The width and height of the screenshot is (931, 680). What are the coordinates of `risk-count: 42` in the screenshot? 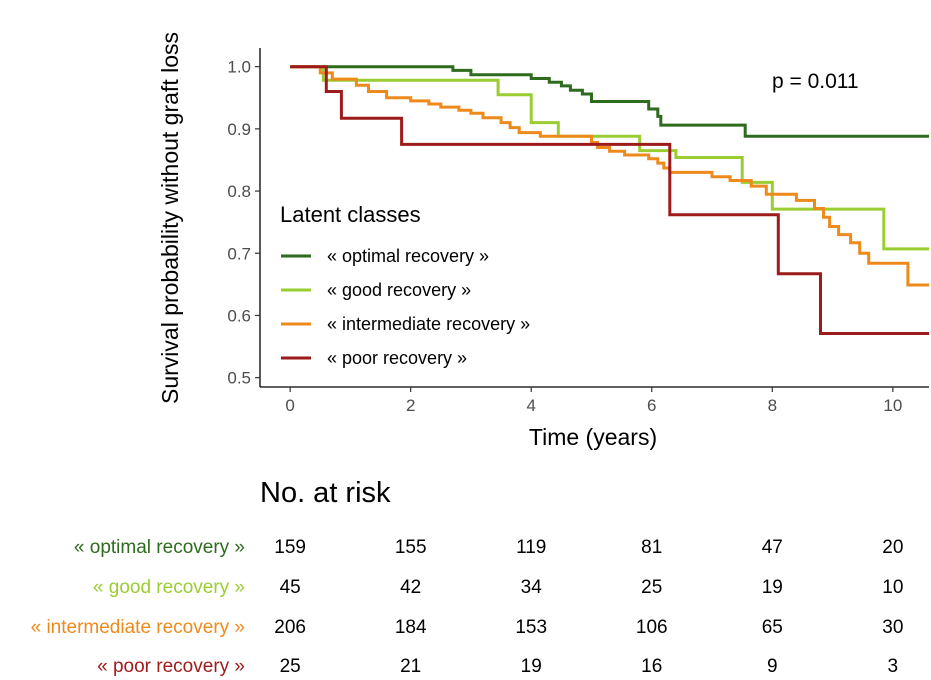 It's located at (410, 587).